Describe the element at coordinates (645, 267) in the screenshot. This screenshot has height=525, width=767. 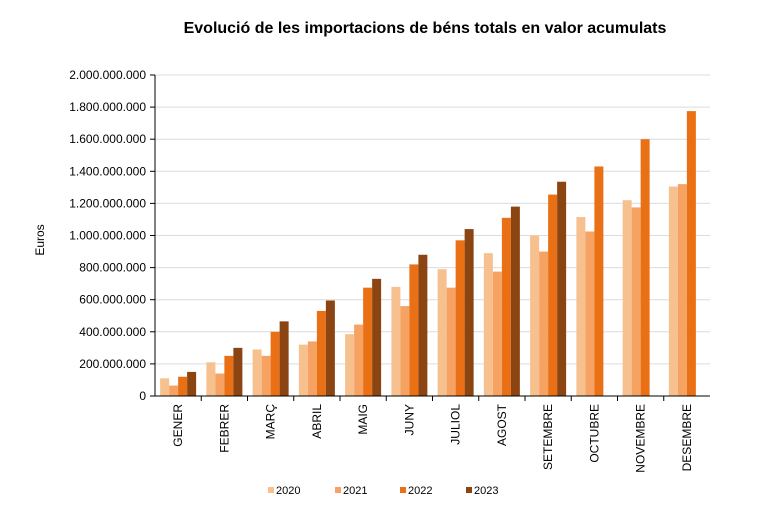
I see `bar-2022-novembre` at that location.